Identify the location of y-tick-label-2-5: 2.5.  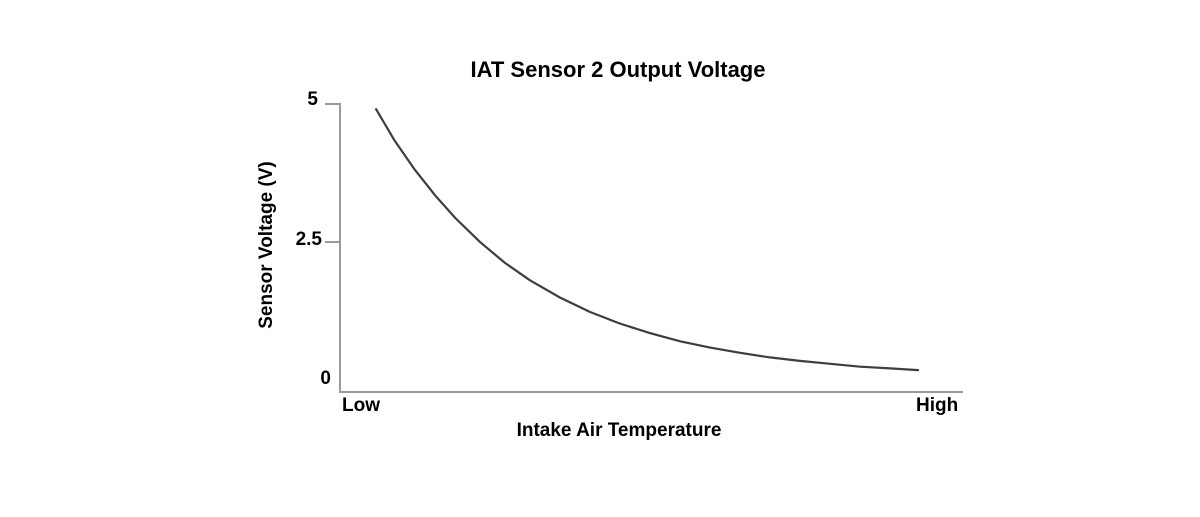
(308, 239).